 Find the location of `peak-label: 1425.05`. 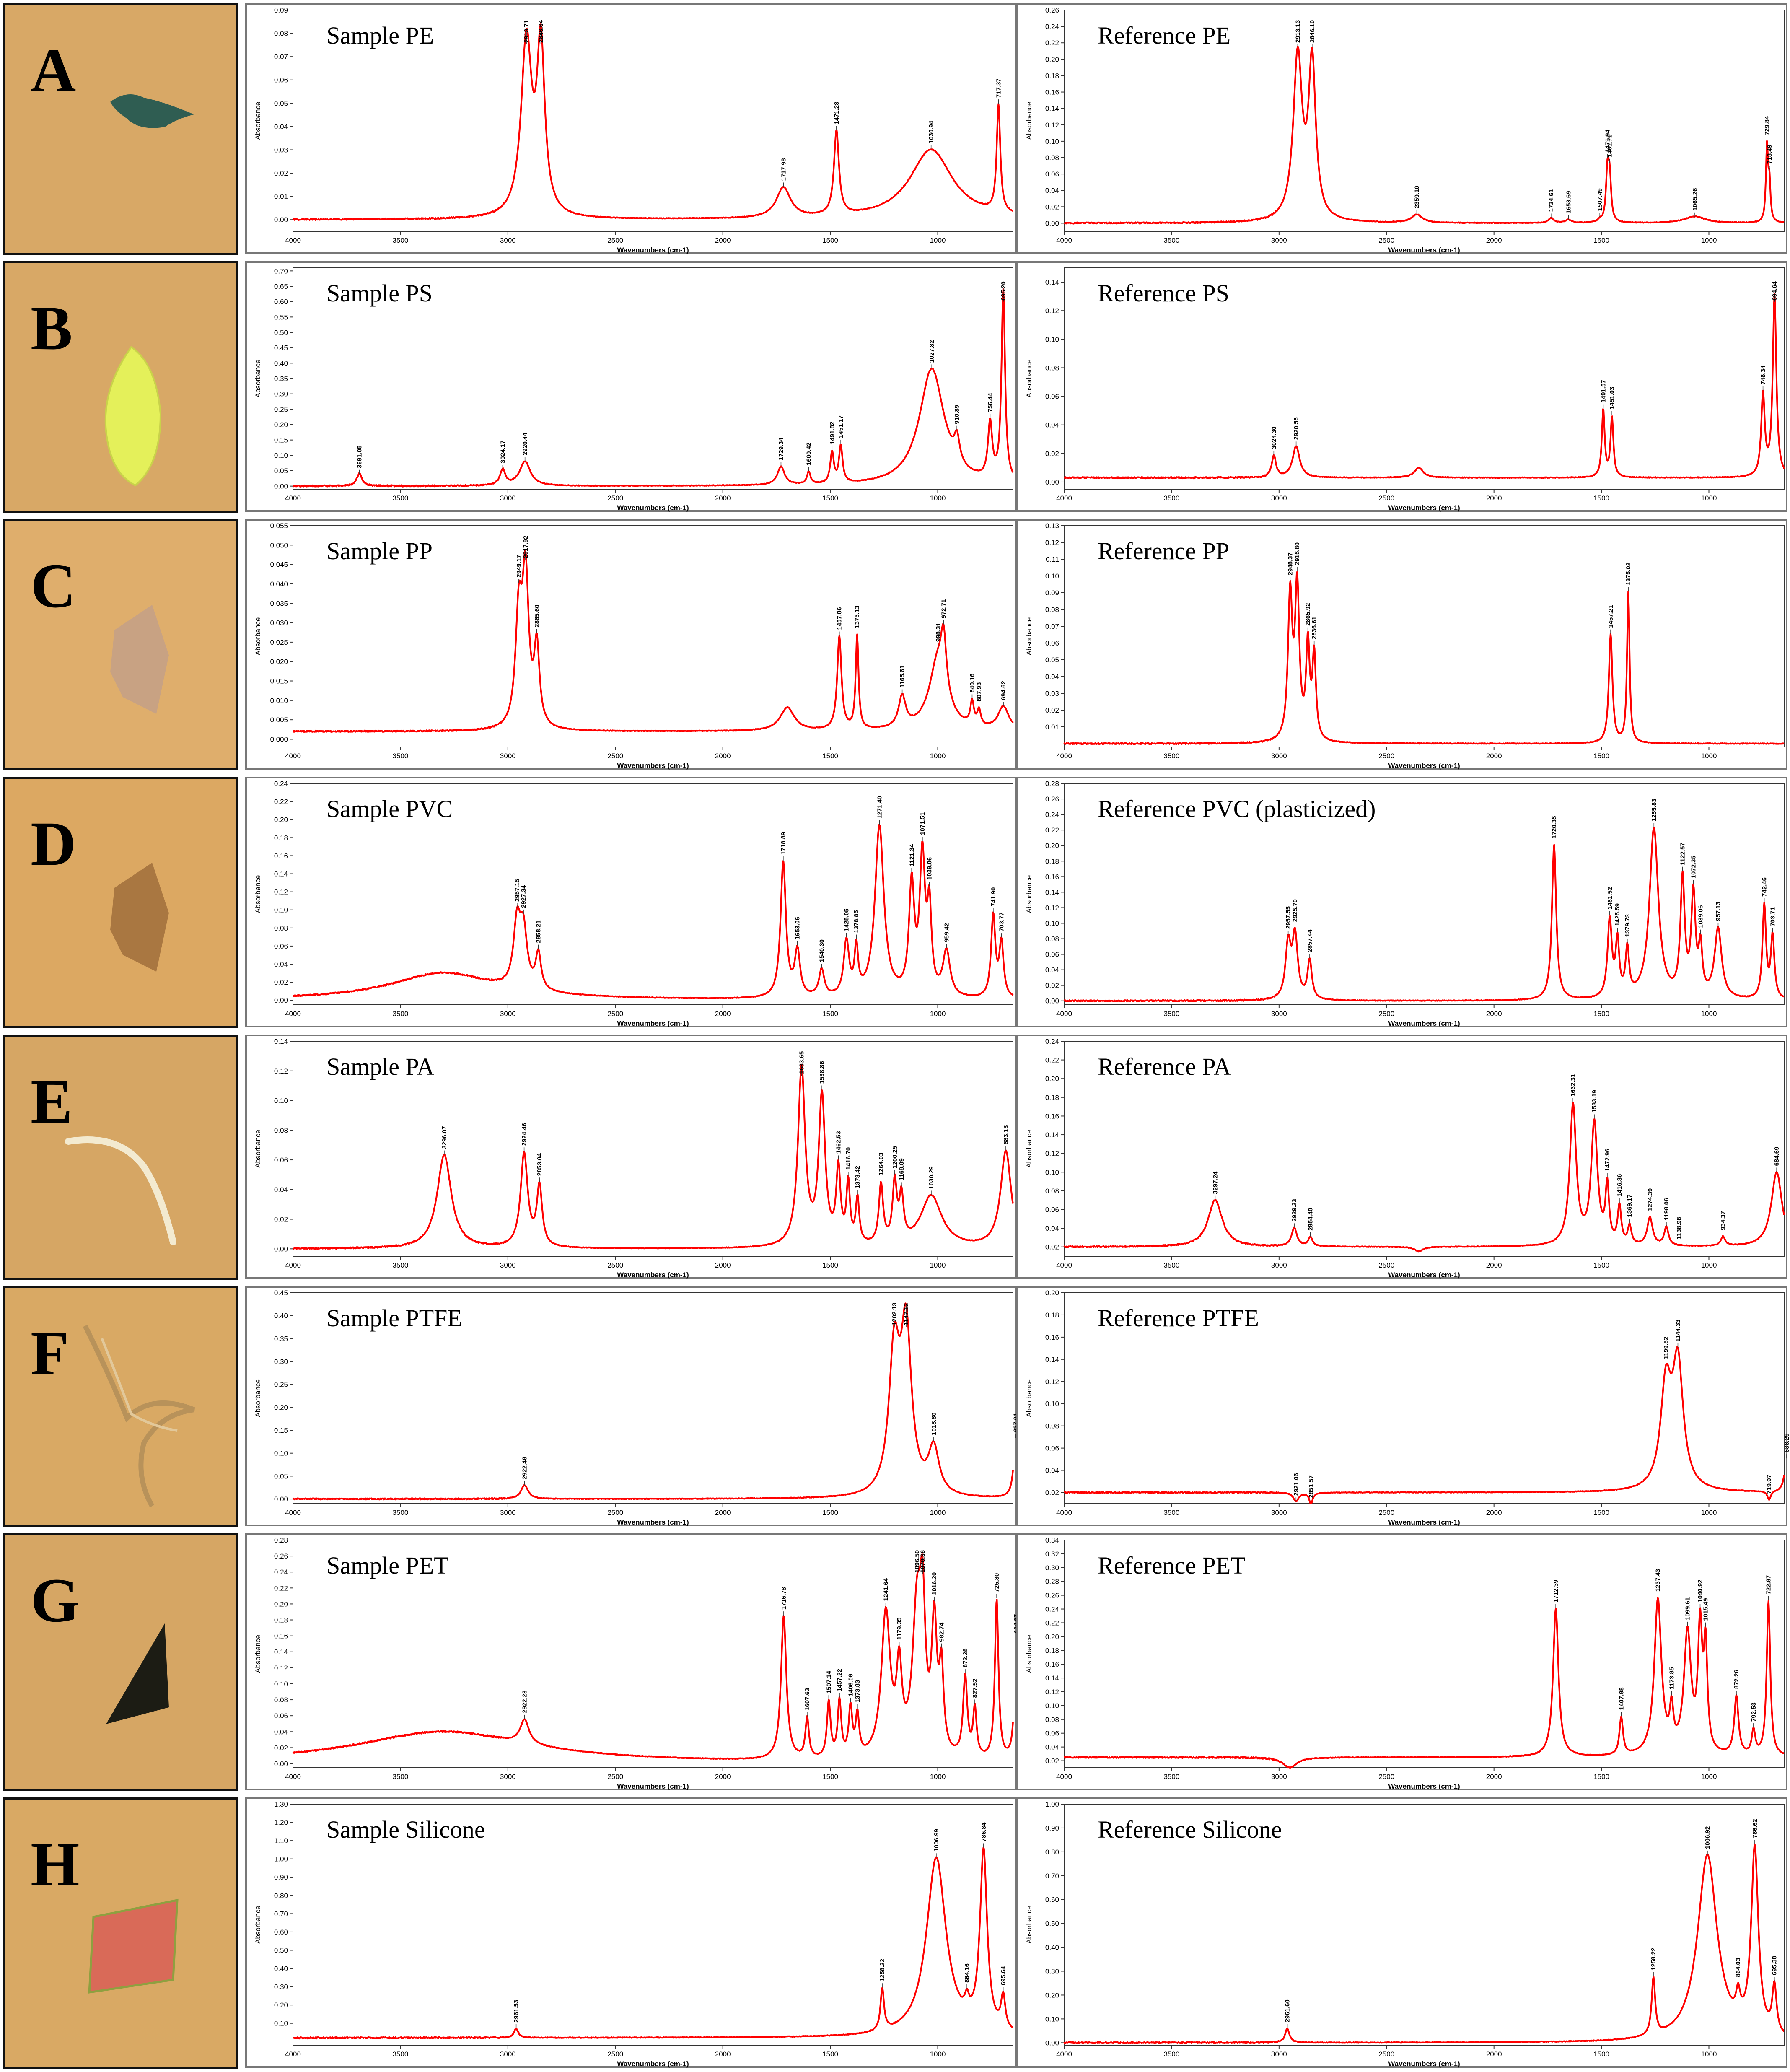

peak-label: 1425.05 is located at coordinates (846, 919).